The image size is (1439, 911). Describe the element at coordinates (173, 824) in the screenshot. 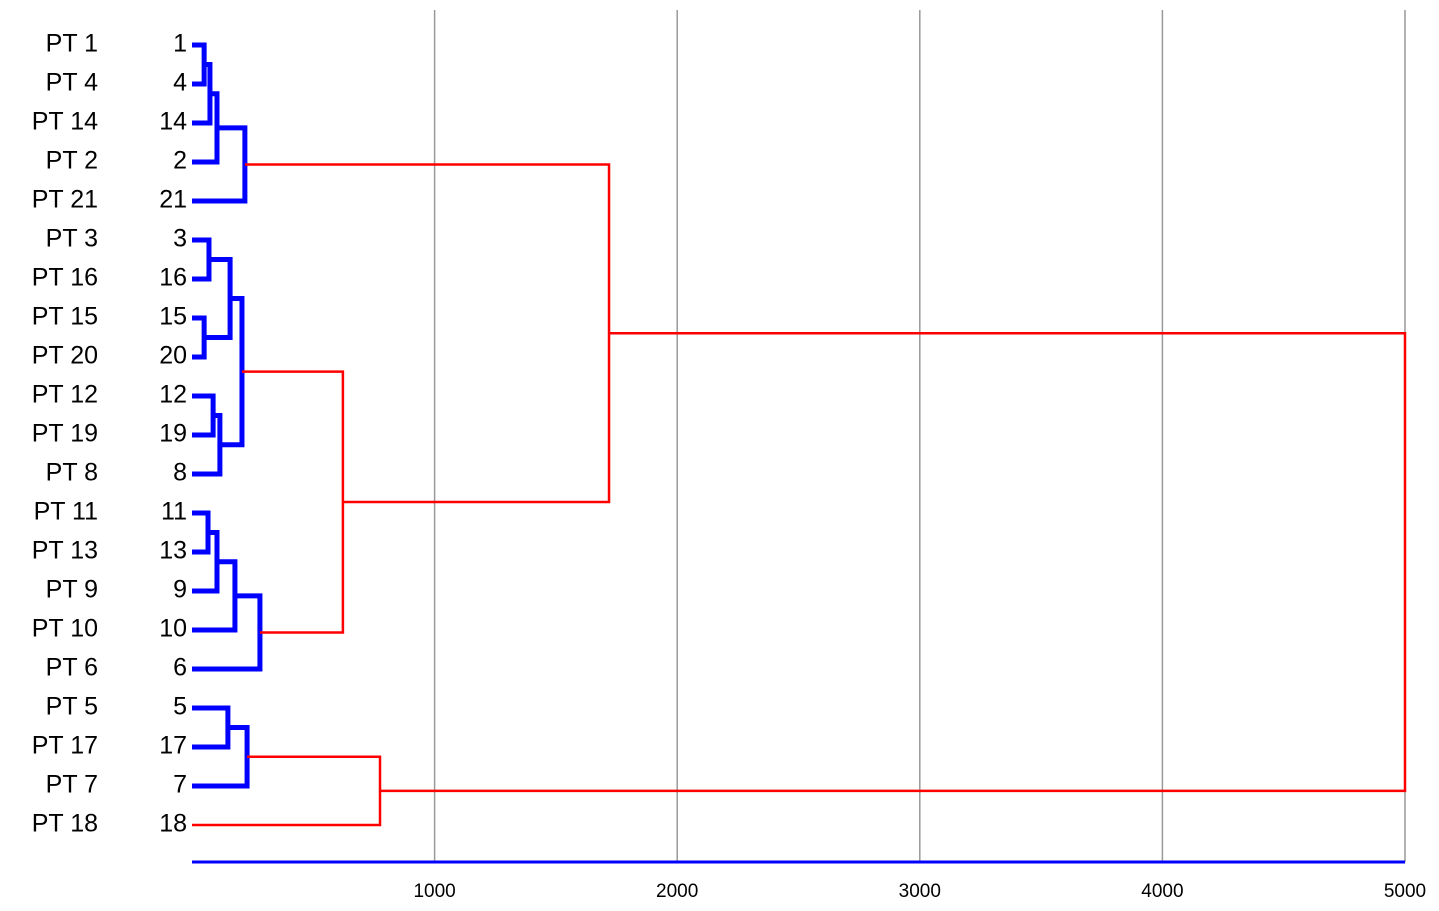

I see `leaf-id: 18` at that location.